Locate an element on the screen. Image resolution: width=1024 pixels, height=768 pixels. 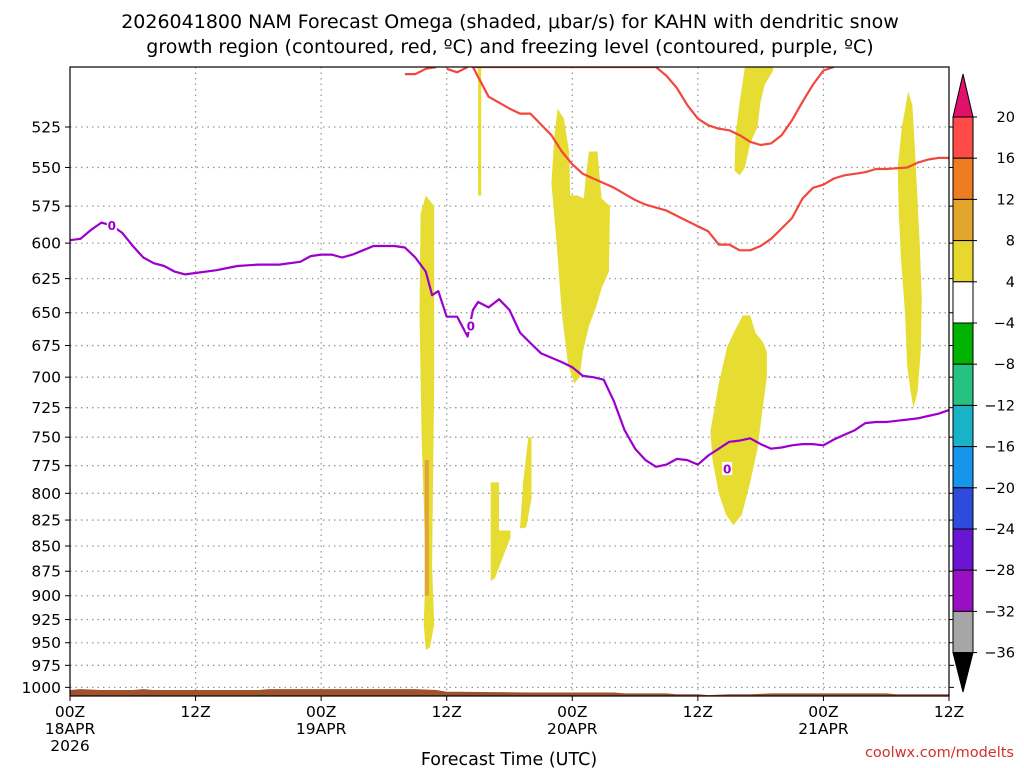
colorbar-label-5: −4 is located at coordinates (1004, 324).